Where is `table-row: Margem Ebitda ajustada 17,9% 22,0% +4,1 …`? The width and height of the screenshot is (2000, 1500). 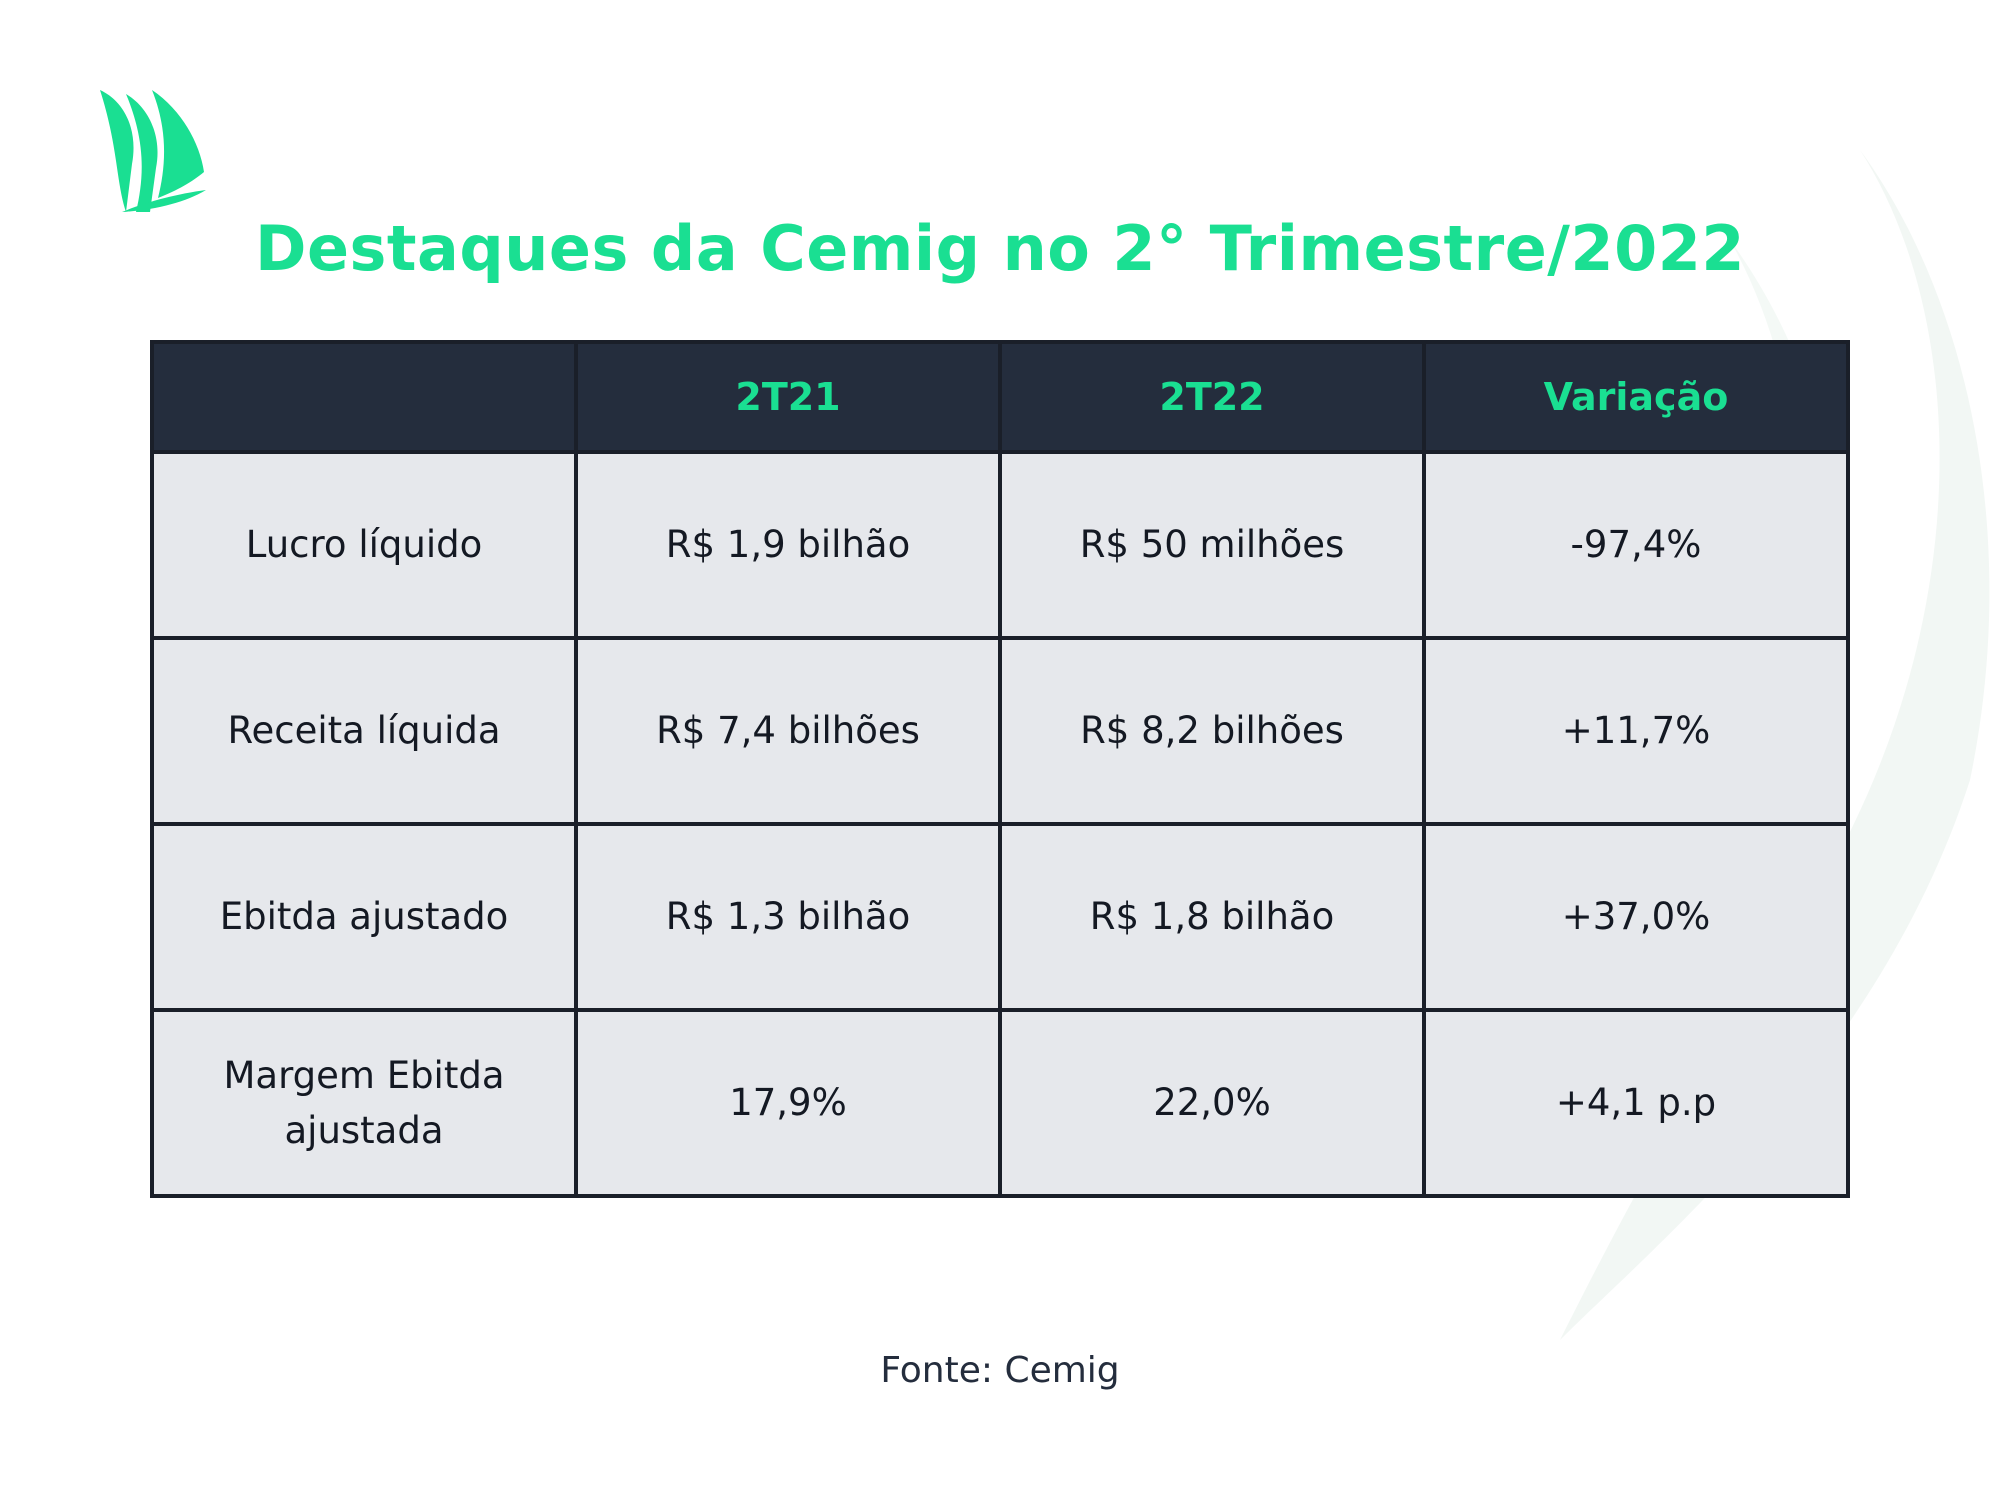
table-row: Margem Ebitda ajustada 17,9% 22,0% +4,1 … is located at coordinates (1000, 1103).